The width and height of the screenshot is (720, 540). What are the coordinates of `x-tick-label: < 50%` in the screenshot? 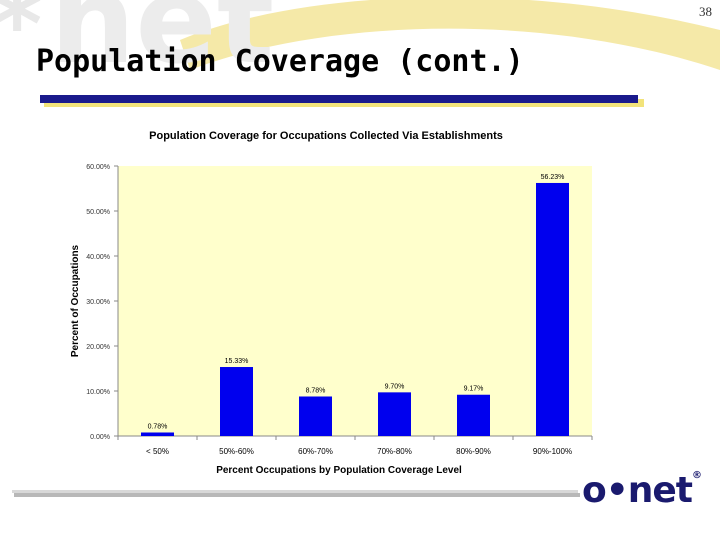 It's located at (157, 451).